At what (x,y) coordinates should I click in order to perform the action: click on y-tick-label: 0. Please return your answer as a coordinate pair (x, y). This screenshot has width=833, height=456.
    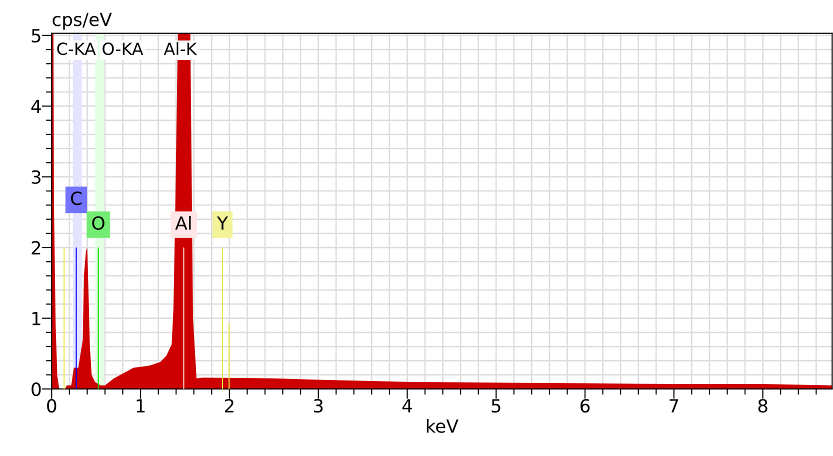
    Looking at the image, I should click on (36, 389).